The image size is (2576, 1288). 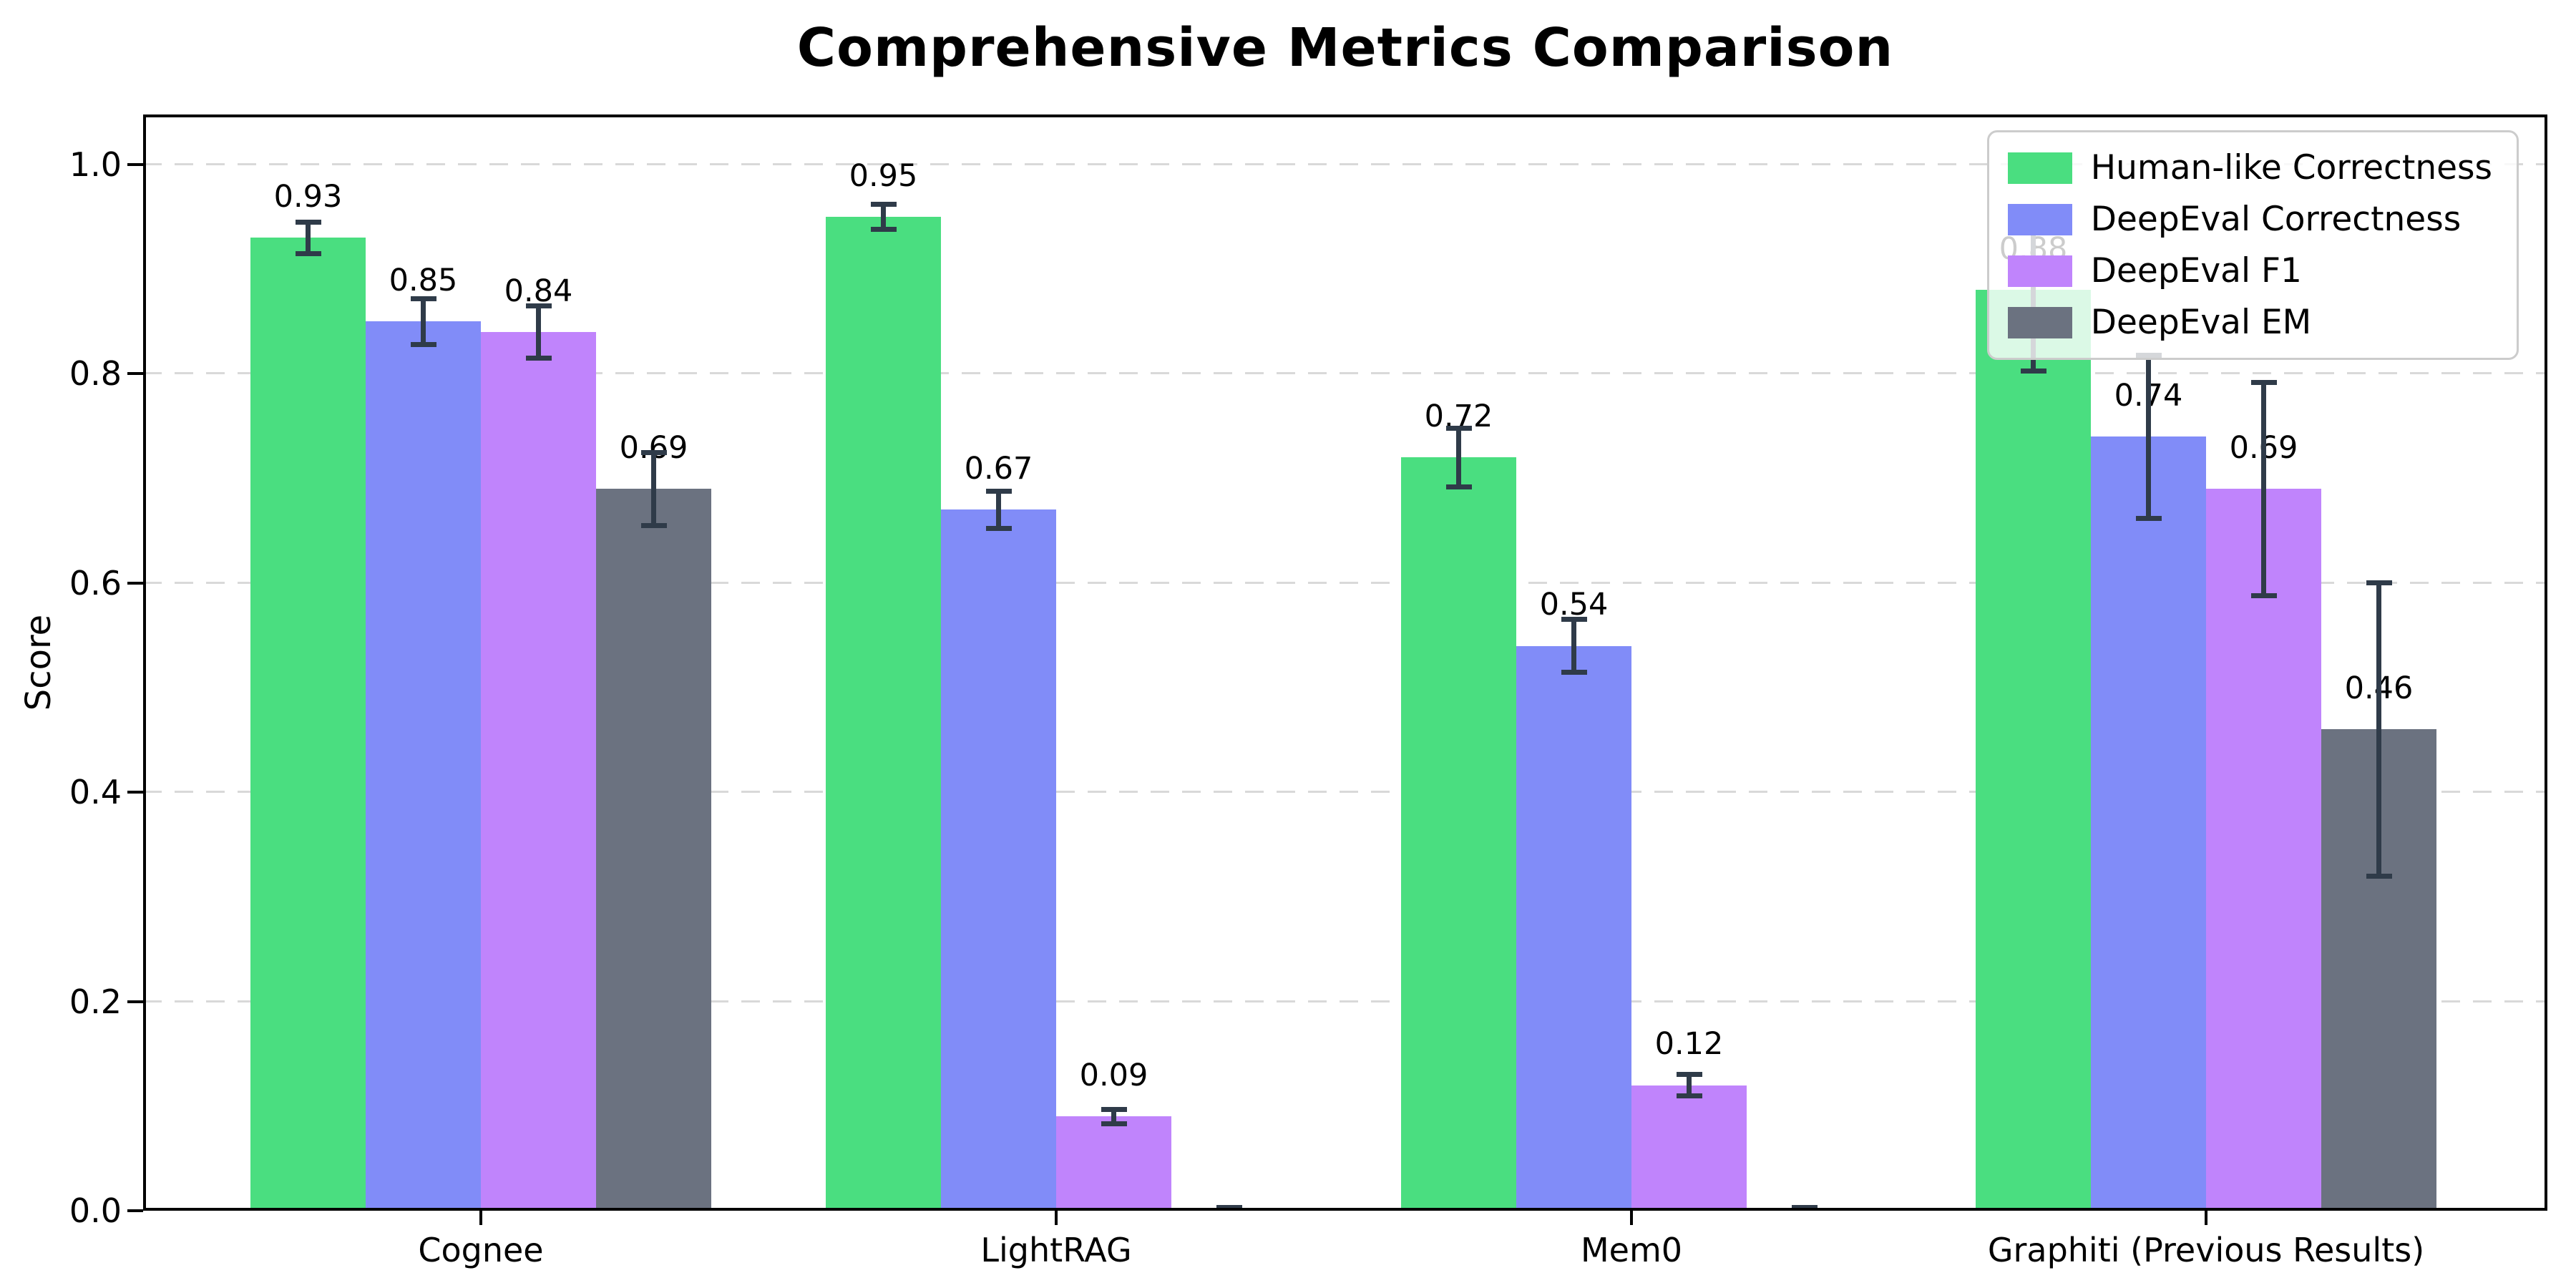 What do you see at coordinates (1345, 115) in the screenshot?
I see `plot-border-top` at bounding box center [1345, 115].